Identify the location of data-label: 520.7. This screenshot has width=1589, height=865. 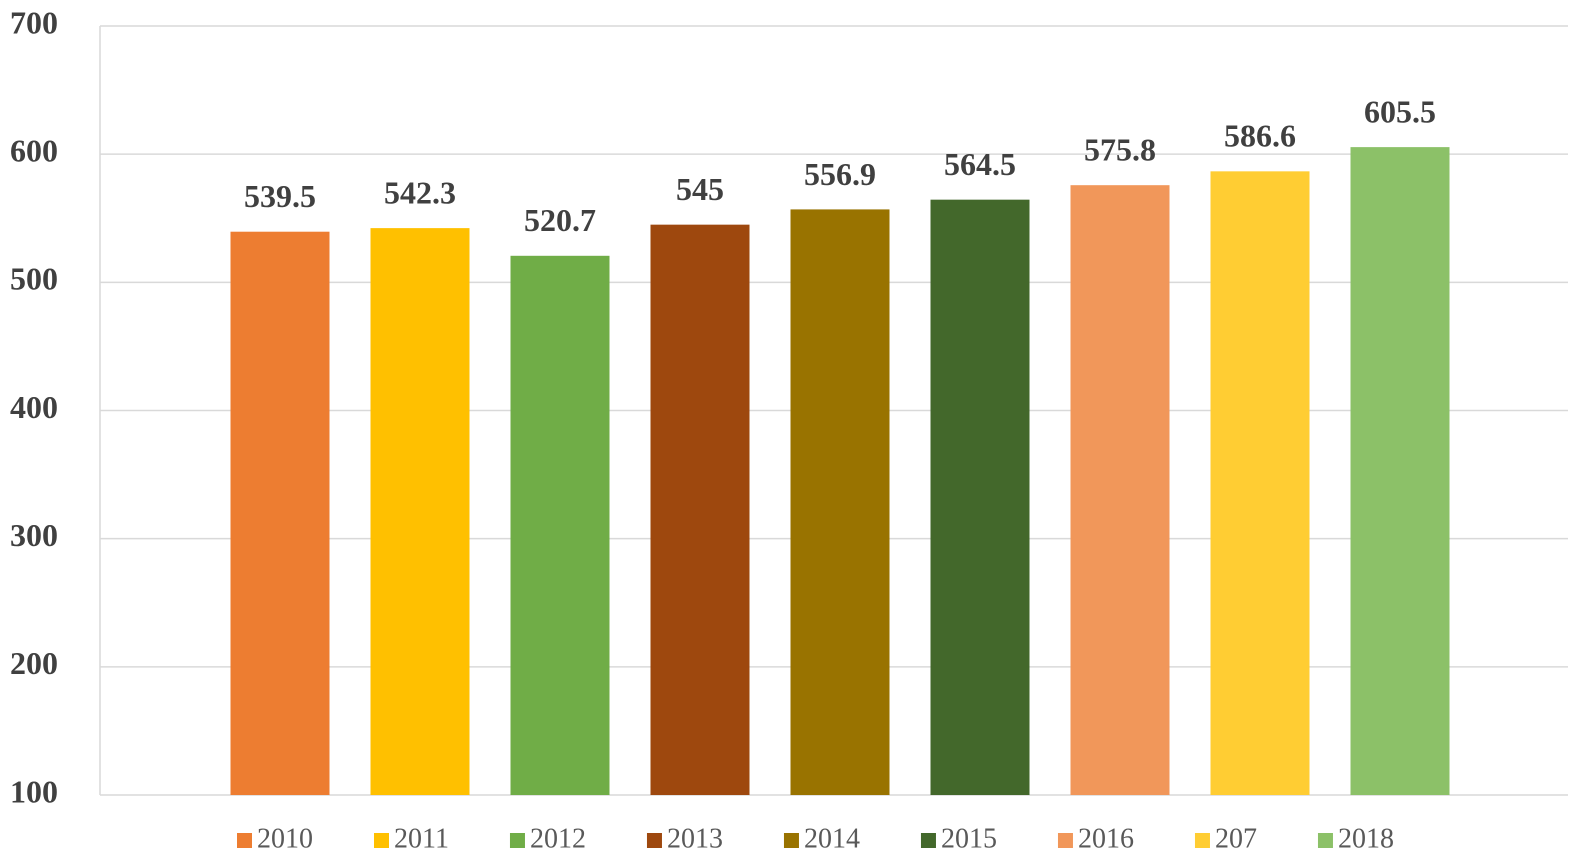
(560, 220).